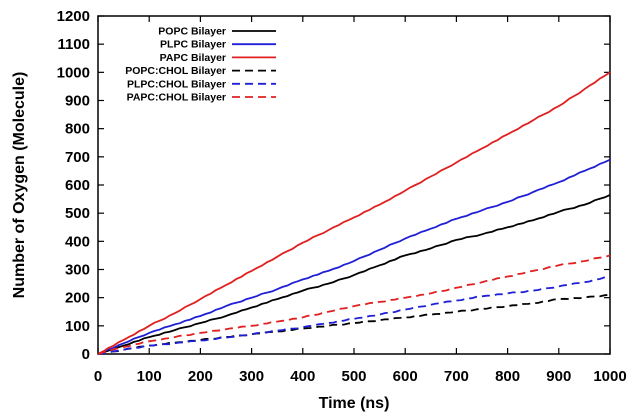  What do you see at coordinates (176, 98) in the screenshot?
I see `legend-label: PAPC:CHOL Bilayer` at bounding box center [176, 98].